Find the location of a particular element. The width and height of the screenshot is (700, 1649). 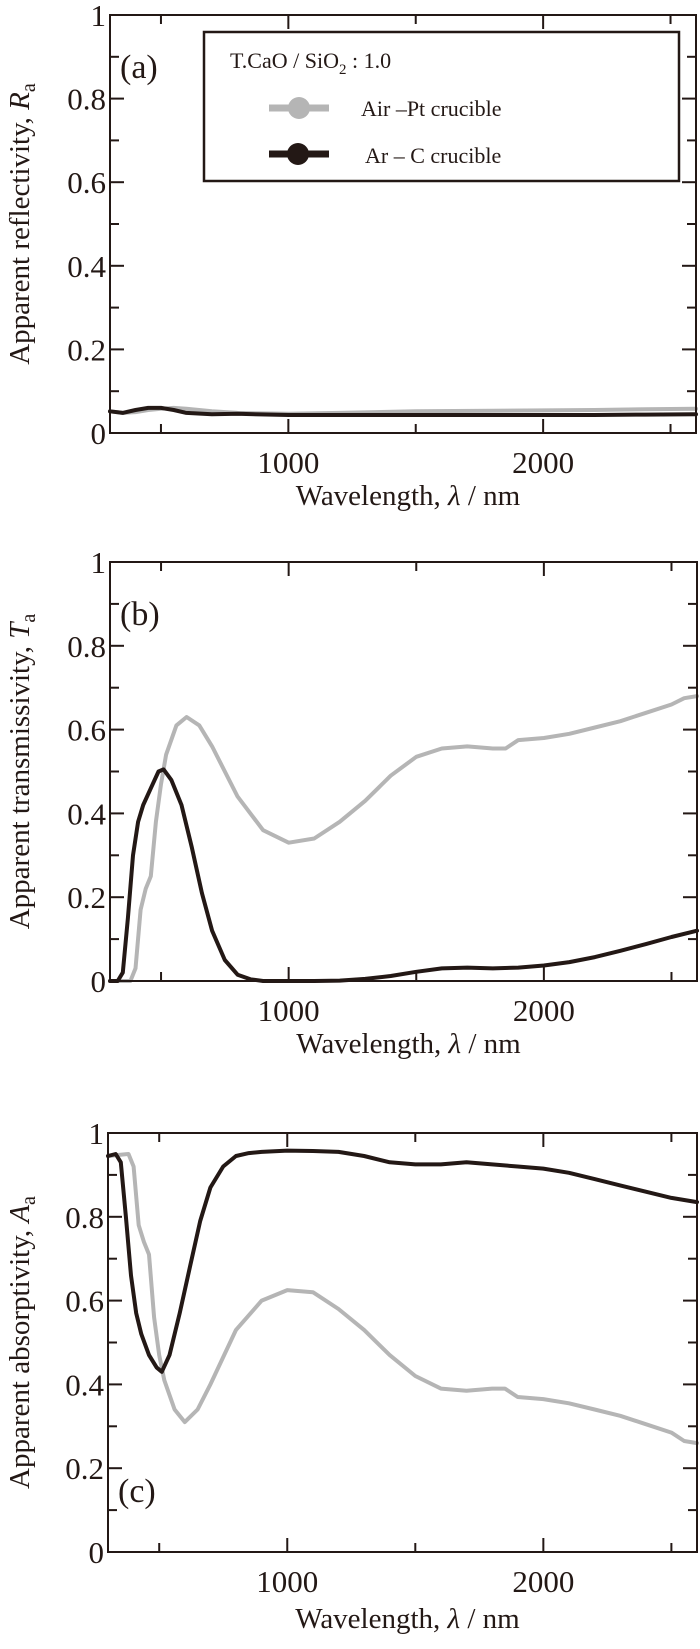

y-axis-title-symbol: A is located at coordinates (20, 1215).